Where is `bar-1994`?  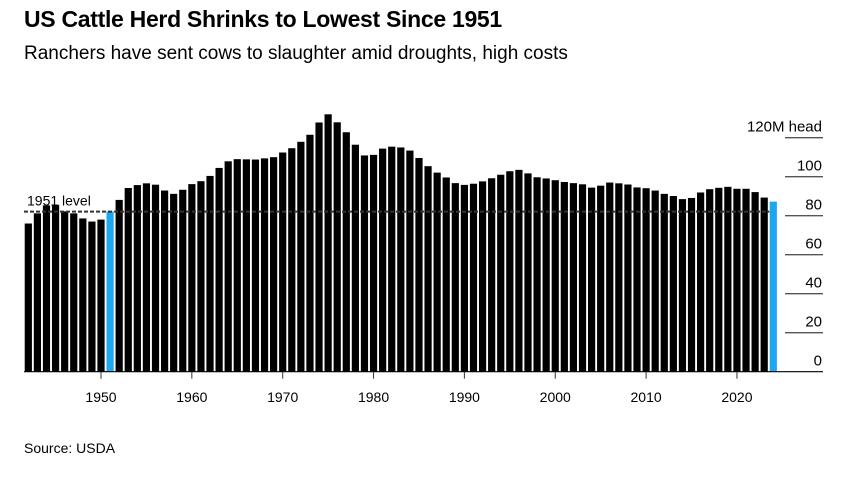 bar-1994 is located at coordinates (501, 273).